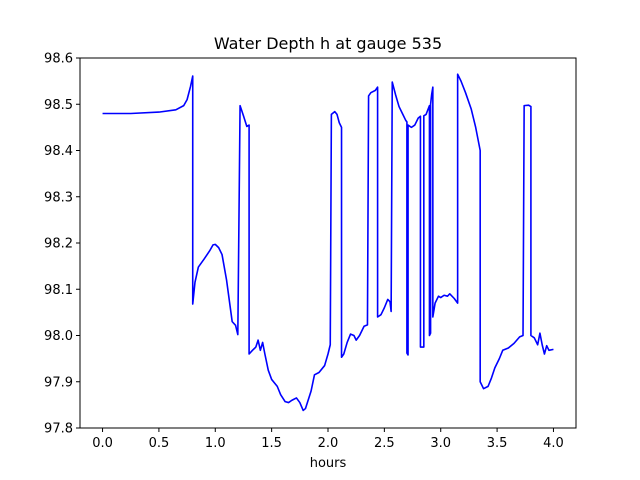 The height and width of the screenshot is (480, 640). I want to click on y-tick-label: 98.6, so click(58, 59).